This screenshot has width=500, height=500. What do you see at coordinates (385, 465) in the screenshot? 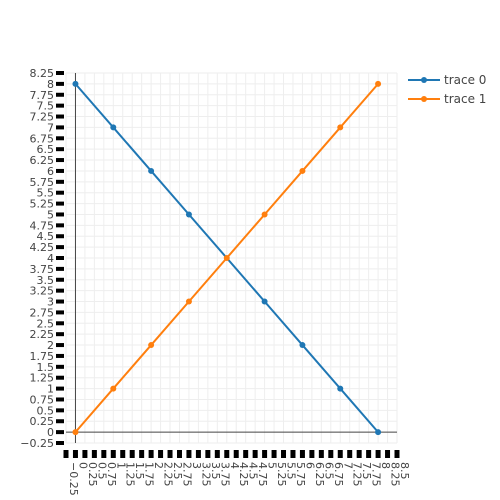
I see `x-tick-label: 8` at bounding box center [385, 465].